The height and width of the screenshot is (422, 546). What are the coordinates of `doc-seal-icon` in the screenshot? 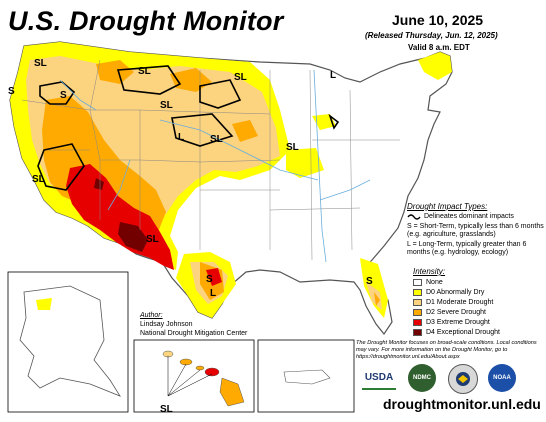 It's located at (463, 379).